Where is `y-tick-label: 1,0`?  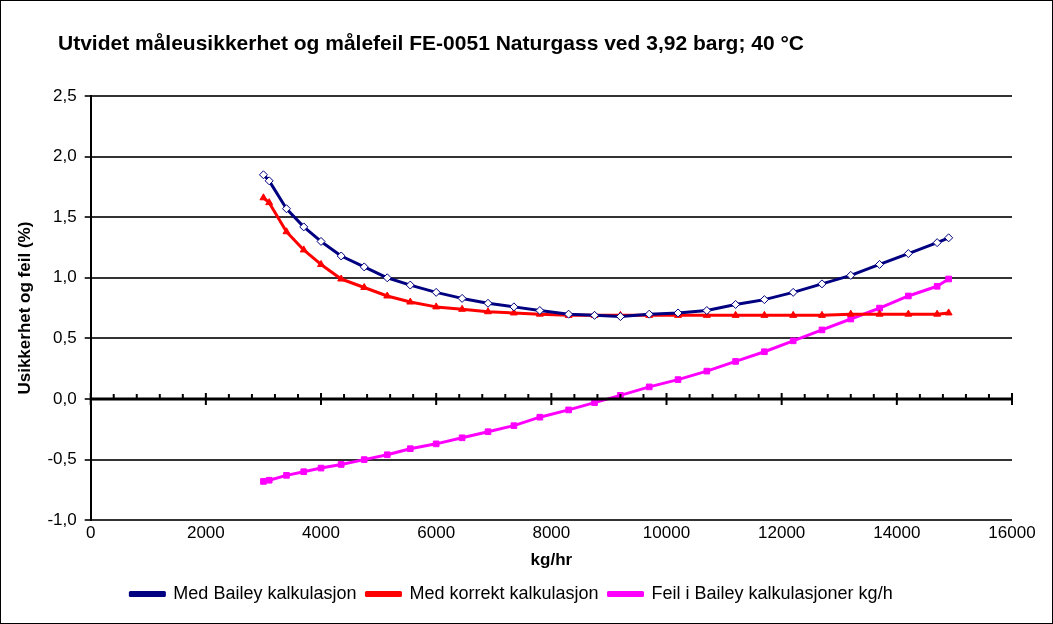 y-tick-label: 1,0 is located at coordinates (65, 277).